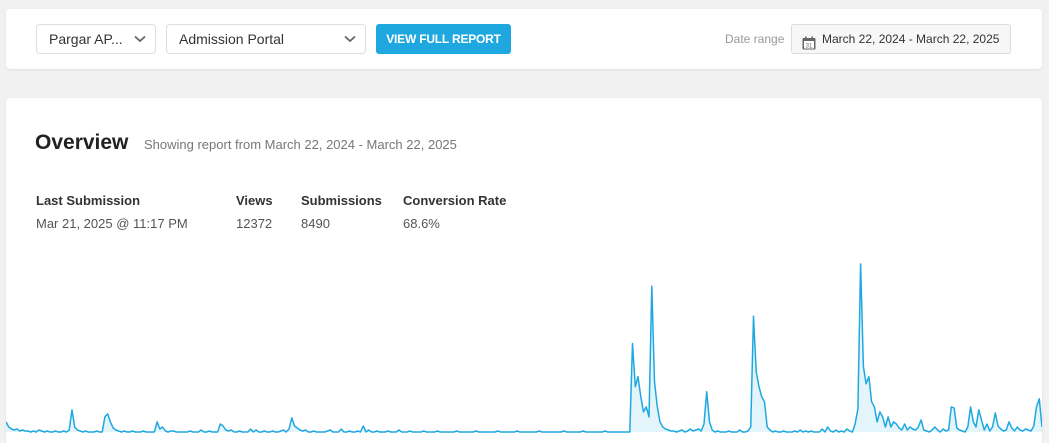 This screenshot has height=443, width=1049. Describe the element at coordinates (421, 223) in the screenshot. I see `stat-value: 68.6%` at that location.